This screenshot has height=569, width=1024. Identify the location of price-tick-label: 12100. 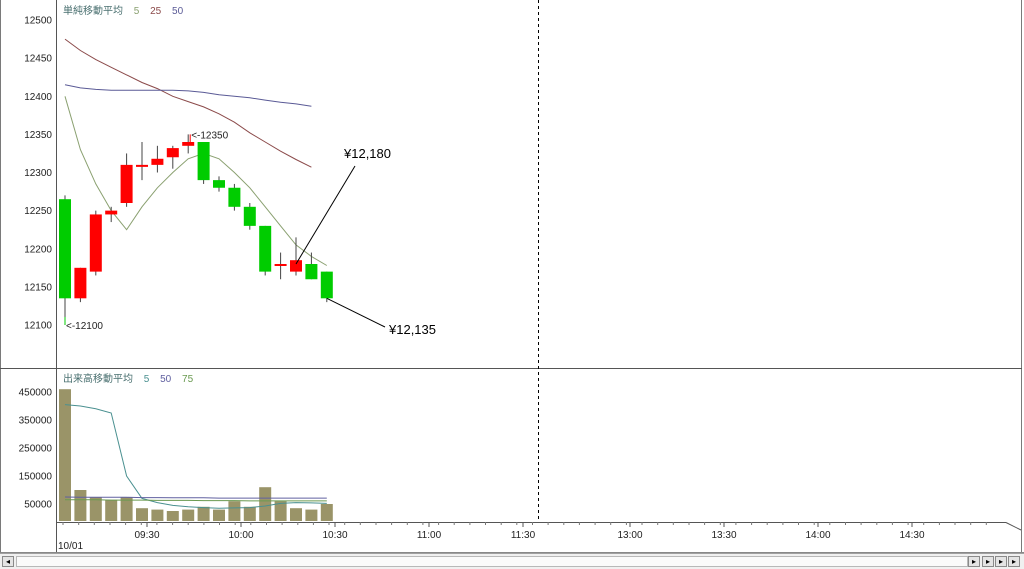
(38, 326).